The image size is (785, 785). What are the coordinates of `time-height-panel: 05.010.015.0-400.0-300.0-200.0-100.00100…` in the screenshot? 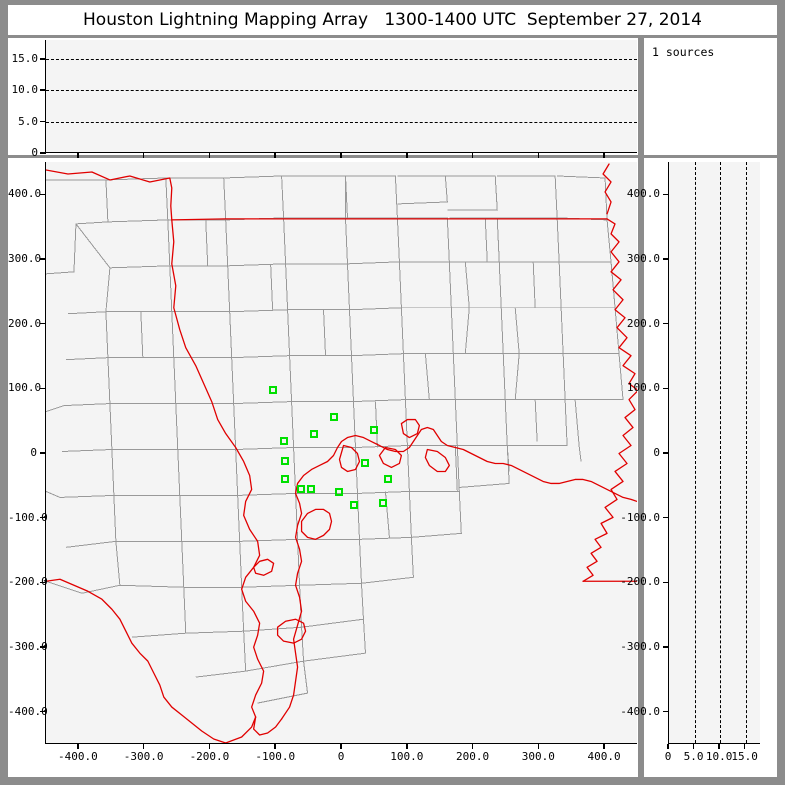 It's located at (323, 104).